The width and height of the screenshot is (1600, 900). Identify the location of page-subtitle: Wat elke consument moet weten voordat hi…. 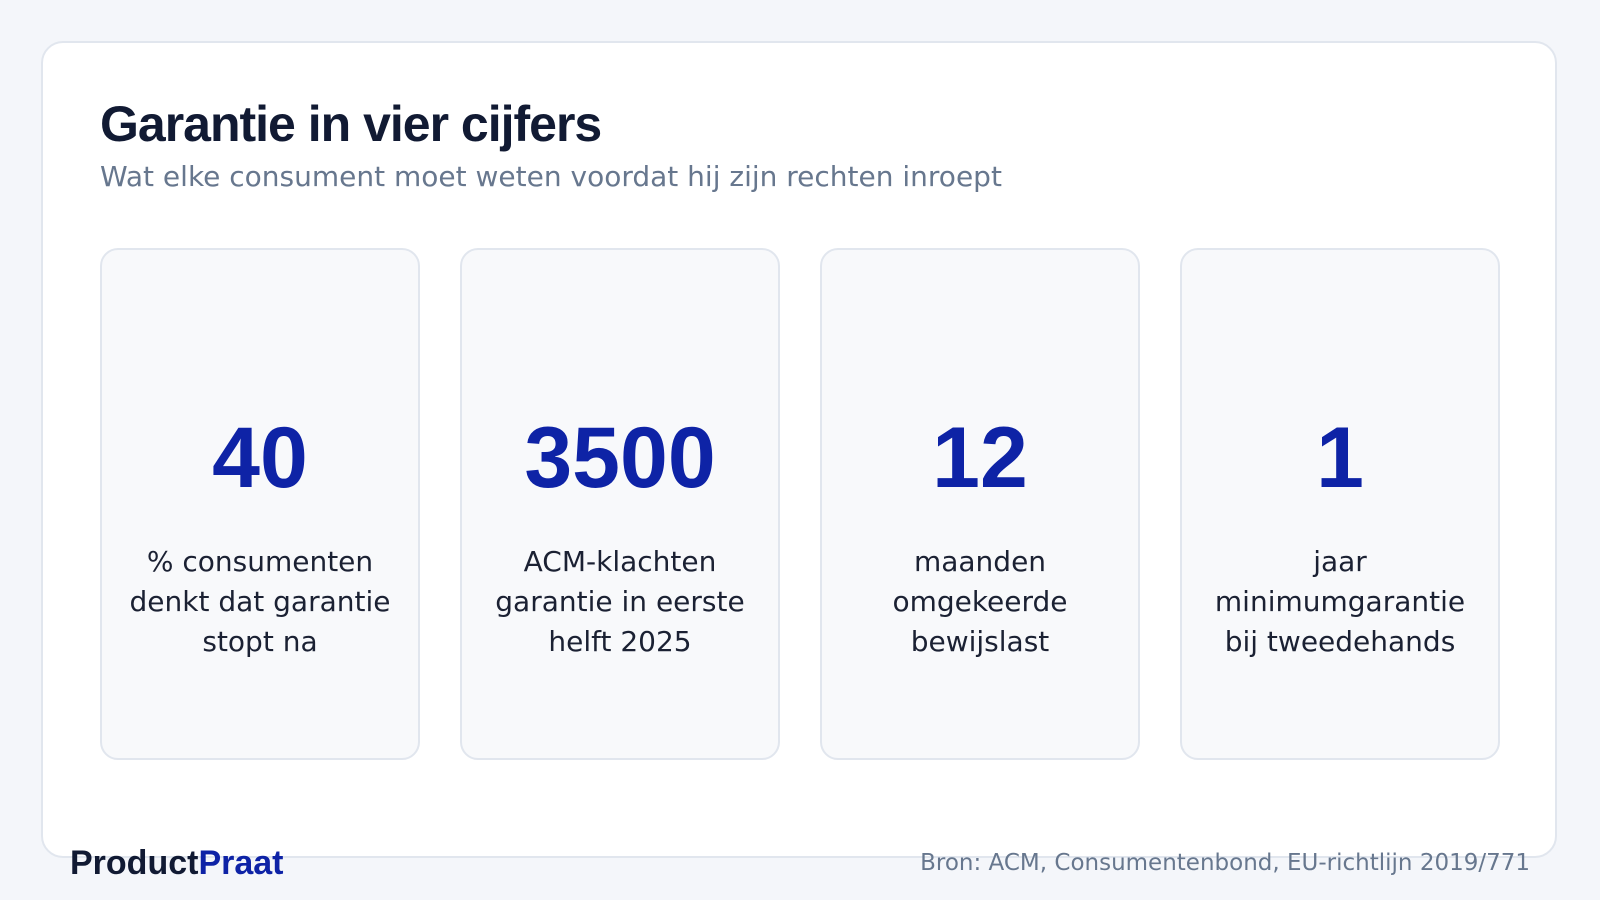
(551, 176).